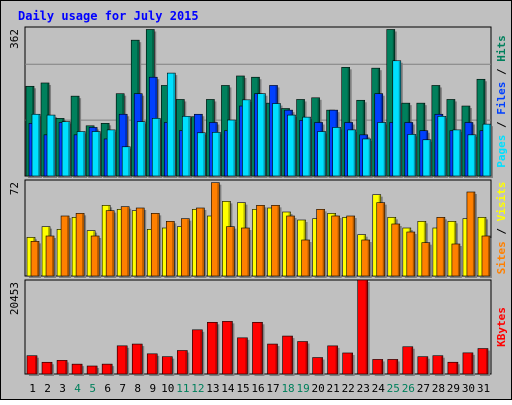  I want to click on day-tick-label: 9, so click(152, 388).